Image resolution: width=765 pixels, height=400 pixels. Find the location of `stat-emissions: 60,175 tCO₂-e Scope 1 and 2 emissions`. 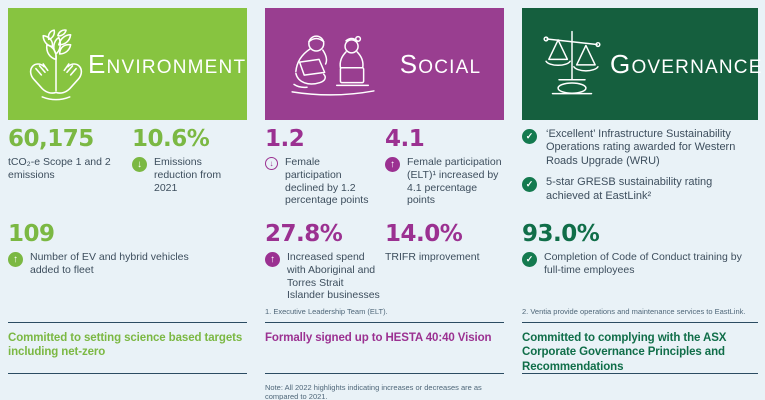

stat-emissions: 60,175 tCO₂-e Scope 1 and 2 emissions is located at coordinates (70, 175).